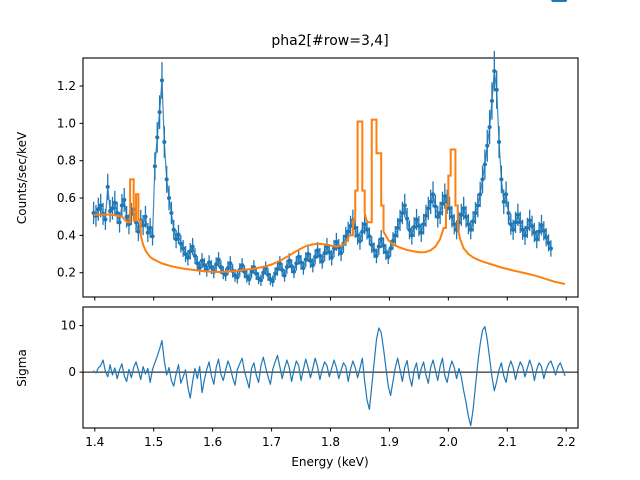 Image resolution: width=640 pixels, height=480 pixels. Describe the element at coordinates (271, 442) in the screenshot. I see `x-tick-label: 1.7` at that location.